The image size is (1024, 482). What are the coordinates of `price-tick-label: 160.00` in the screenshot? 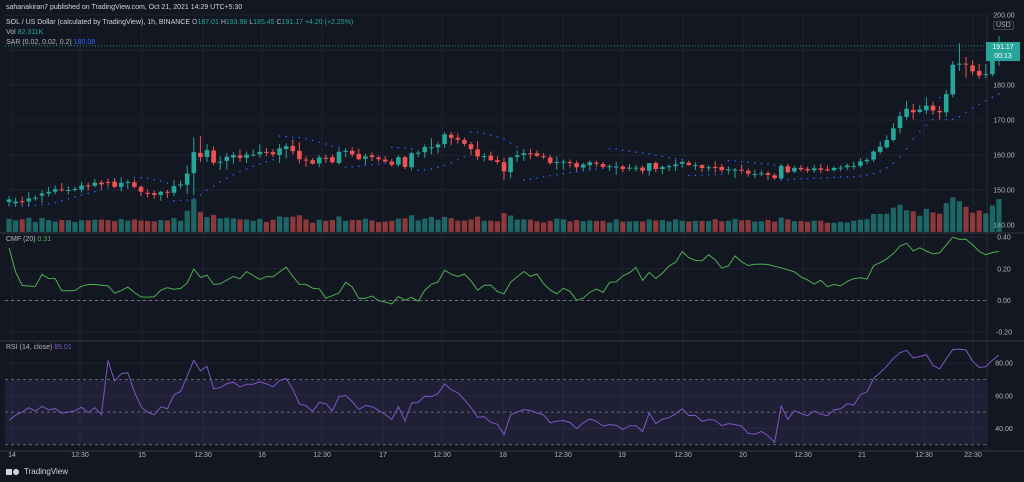 It's located at (1004, 156).